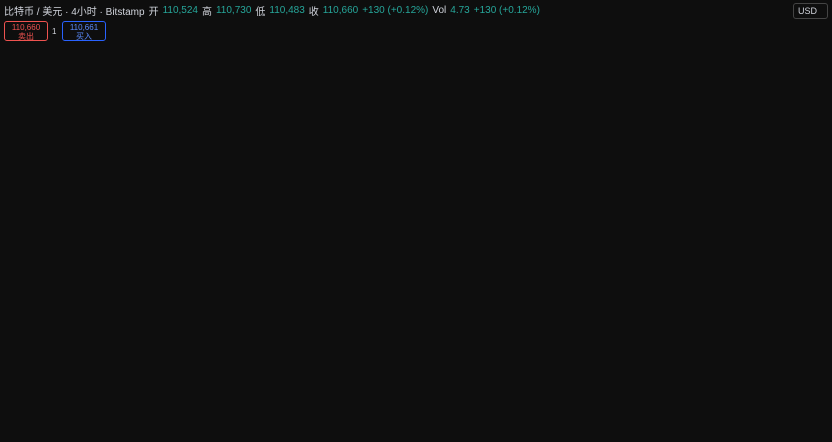 This screenshot has width=832, height=442. Describe the element at coordinates (690, 384) in the screenshot. I see `coin` at that location.